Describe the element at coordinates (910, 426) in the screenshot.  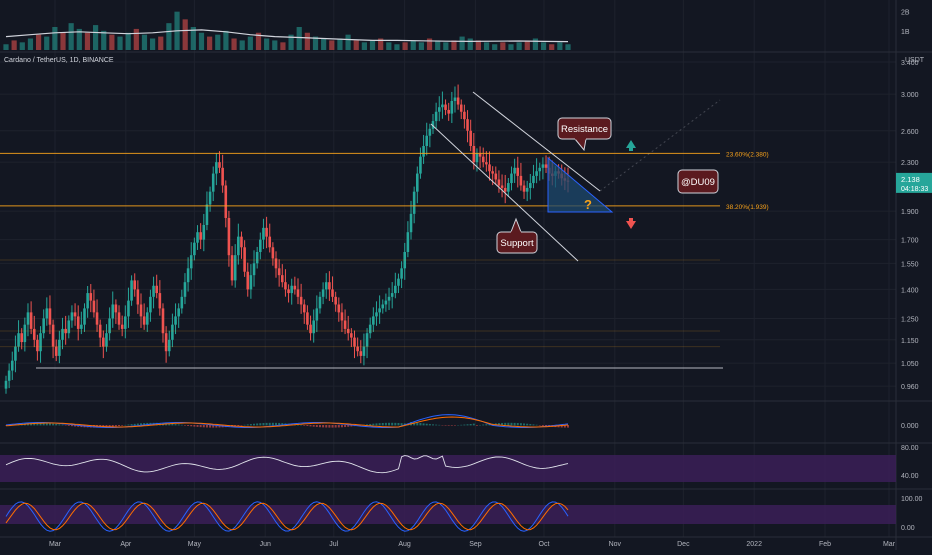
I see `macd-tick-label: 0.000` at that location.